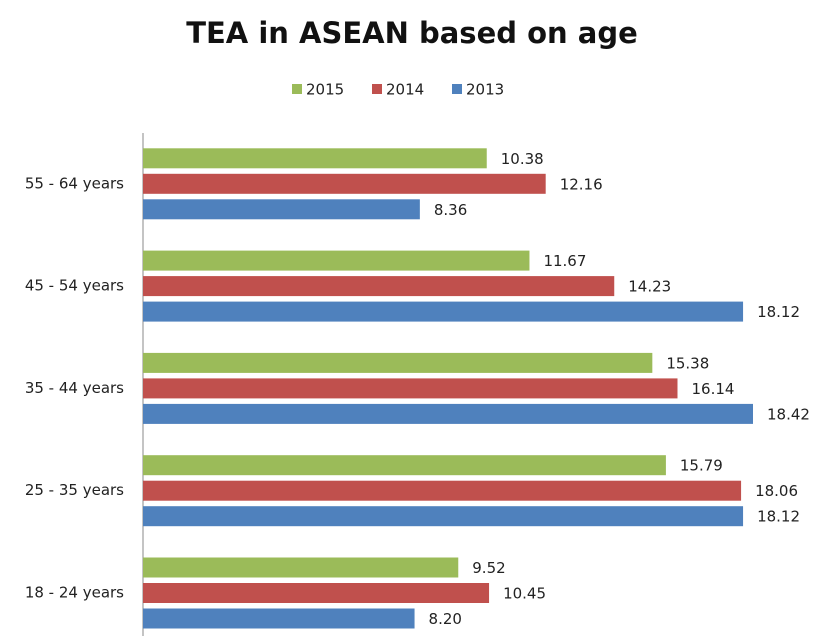  Describe the element at coordinates (74, 183) in the screenshot. I see `y-tick-label: 55 - 64 years` at that location.